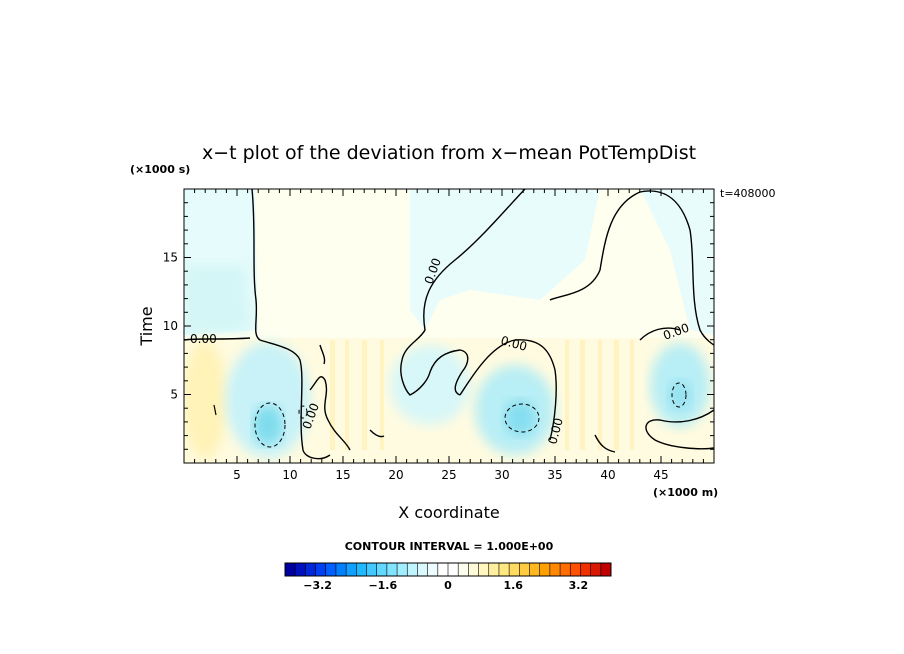 The image size is (904, 654). I want to click on streaks, so click(482, 395).